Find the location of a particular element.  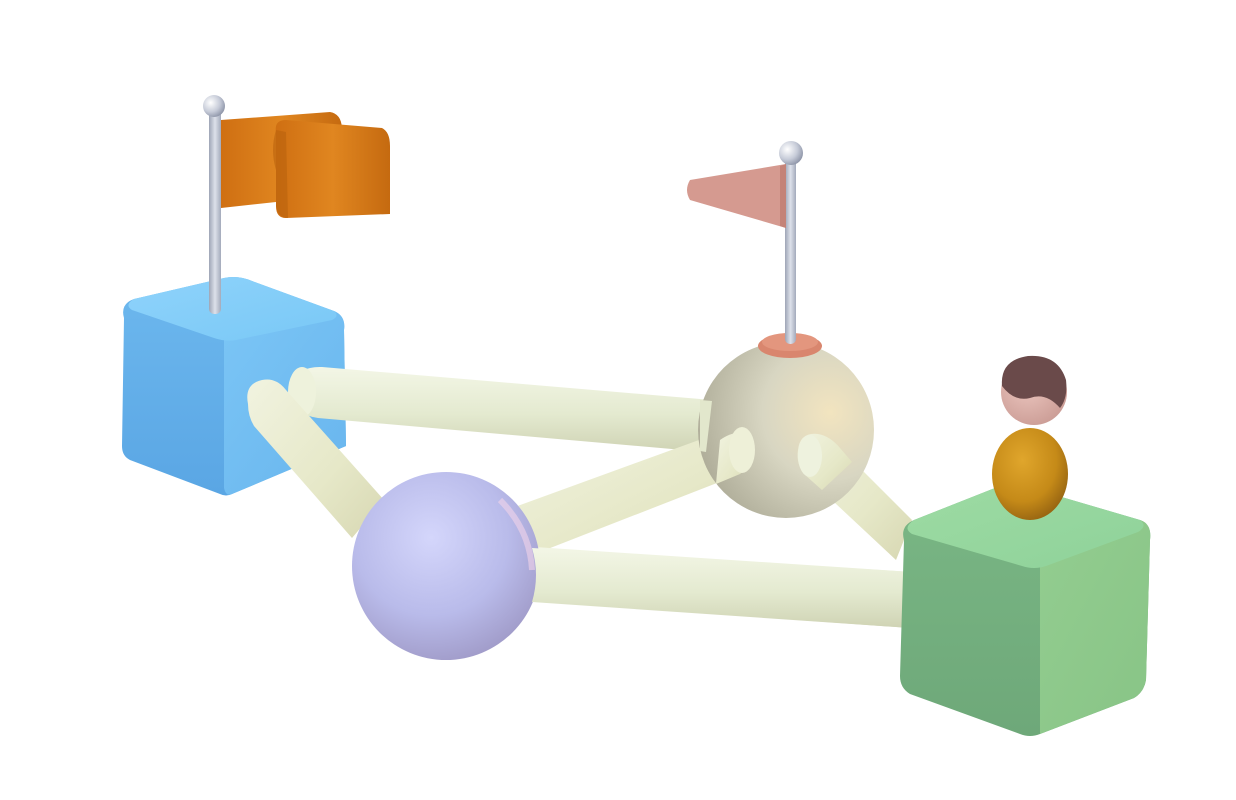

person-hair is located at coordinates (1034, 381).